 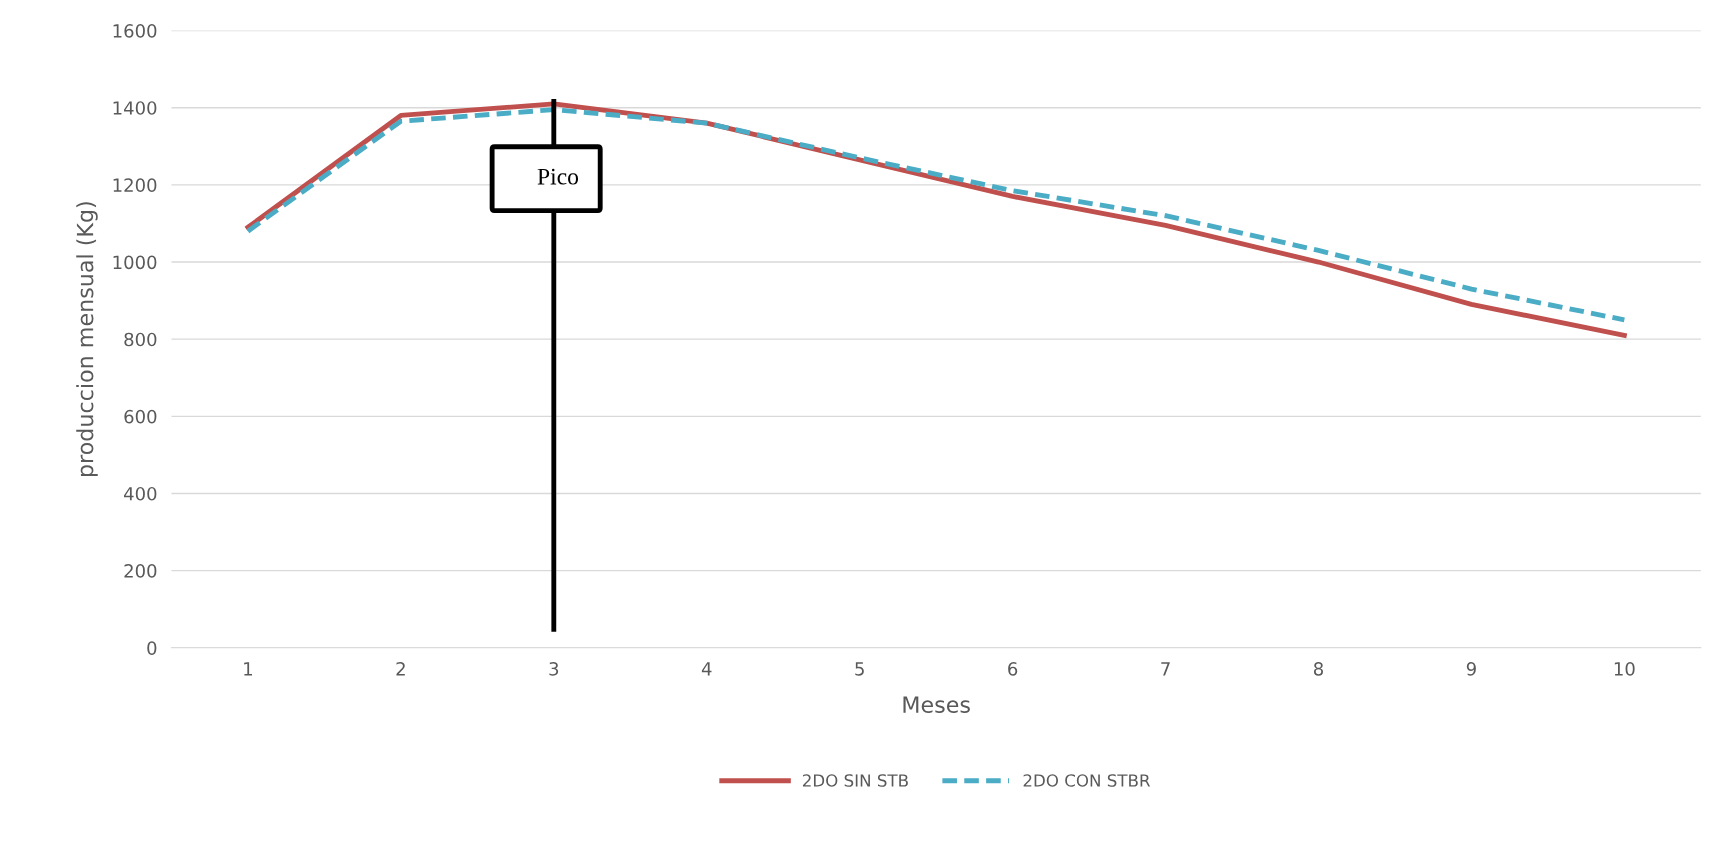 What do you see at coordinates (135, 262) in the screenshot?
I see `y-tick-label: 1000` at bounding box center [135, 262].